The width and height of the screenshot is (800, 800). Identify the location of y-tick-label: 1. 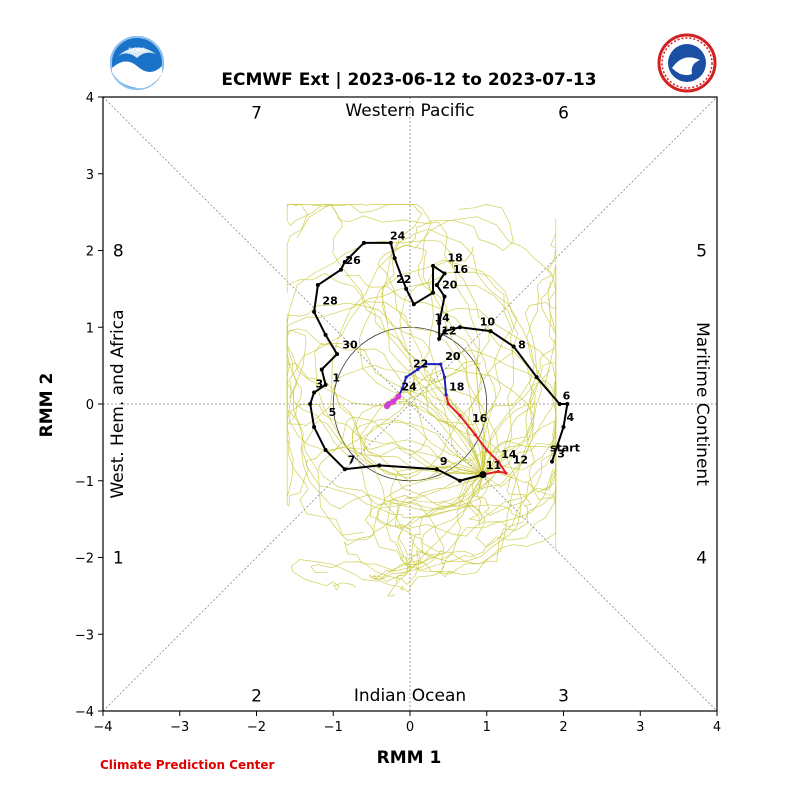
(90, 328).